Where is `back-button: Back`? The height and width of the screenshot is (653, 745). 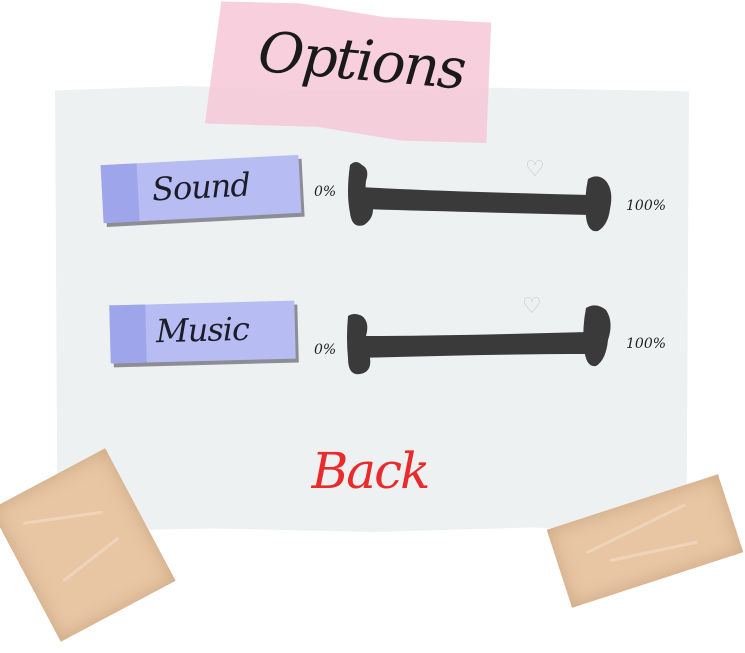 back-button: Back is located at coordinates (371, 471).